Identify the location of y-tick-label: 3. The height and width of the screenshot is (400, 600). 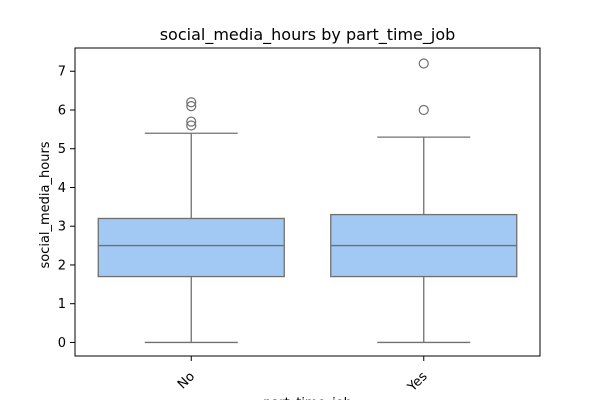
(62, 227).